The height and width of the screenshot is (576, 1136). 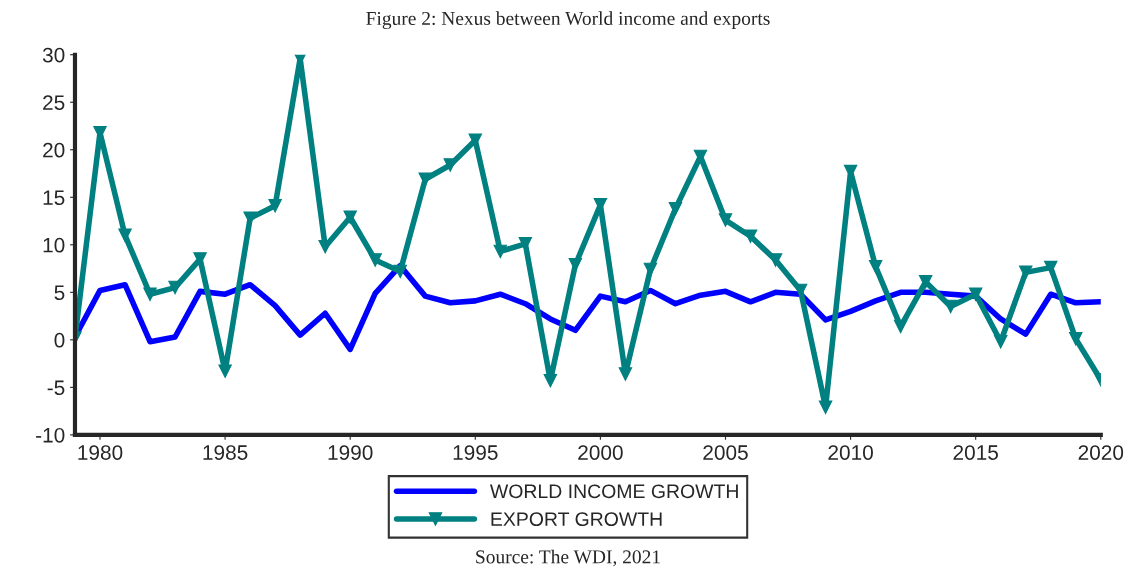 What do you see at coordinates (568, 558) in the screenshot?
I see `source-note: Source: The WDI, 2021` at bounding box center [568, 558].